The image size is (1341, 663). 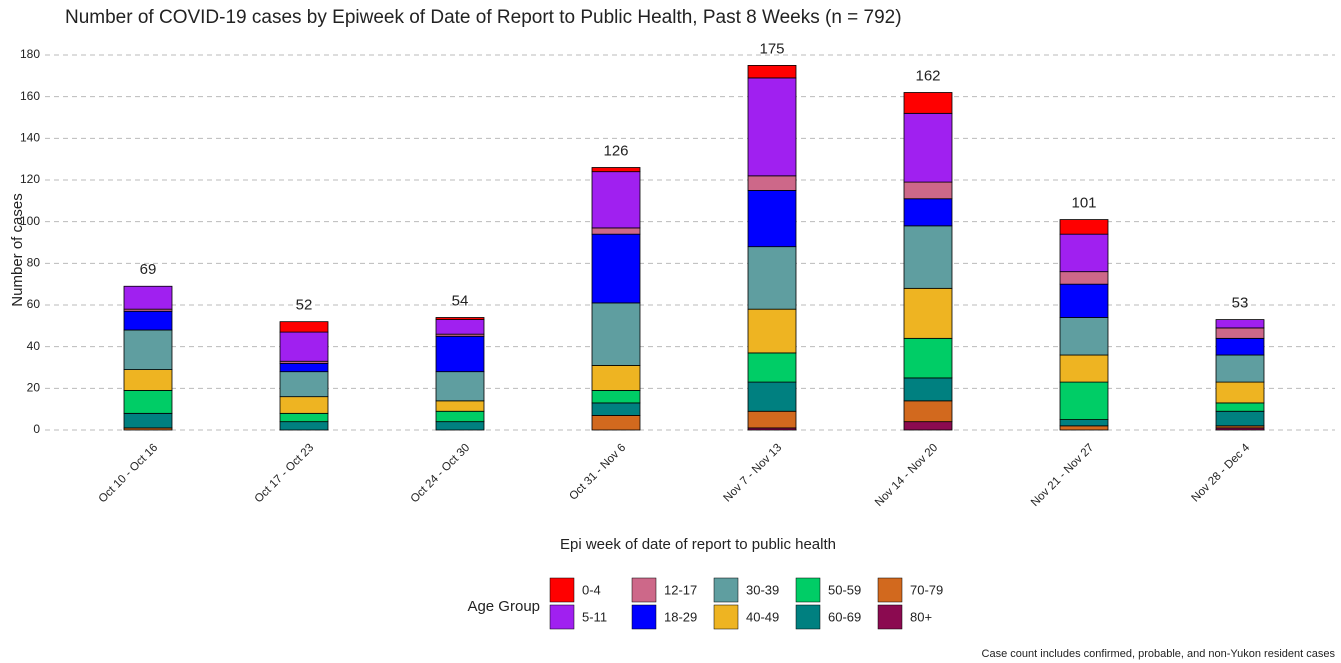 What do you see at coordinates (753, 473) in the screenshot?
I see `x-tick-label: Nov 7 - Nov 13` at bounding box center [753, 473].